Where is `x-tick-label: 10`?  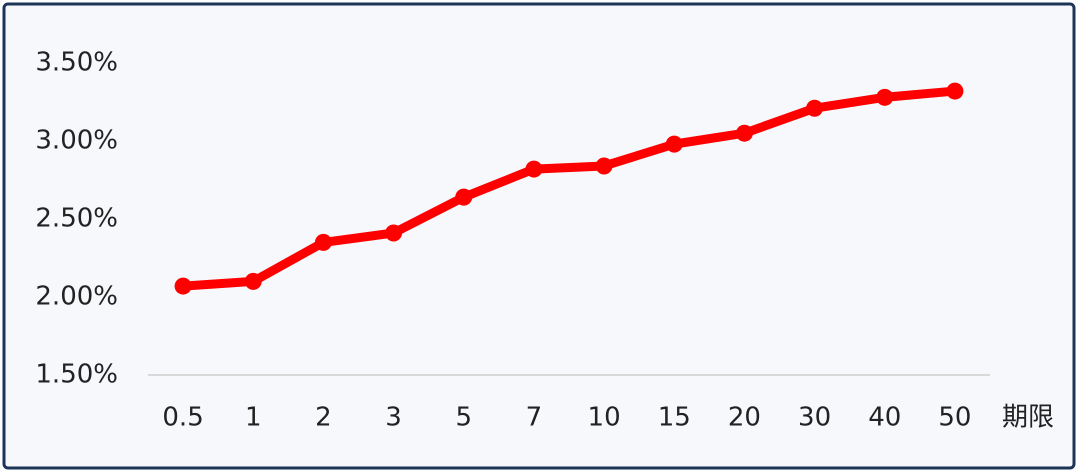 x-tick-label: 10 is located at coordinates (604, 418).